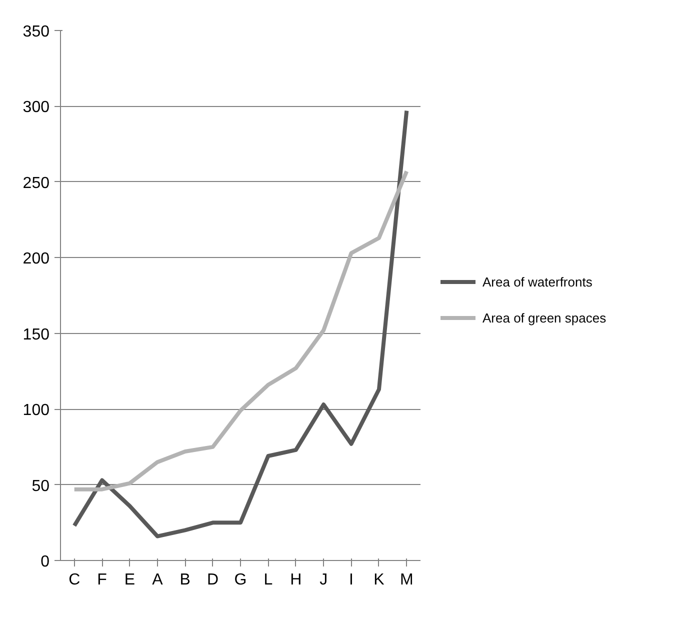  I want to click on x-tick-label: B, so click(185, 580).